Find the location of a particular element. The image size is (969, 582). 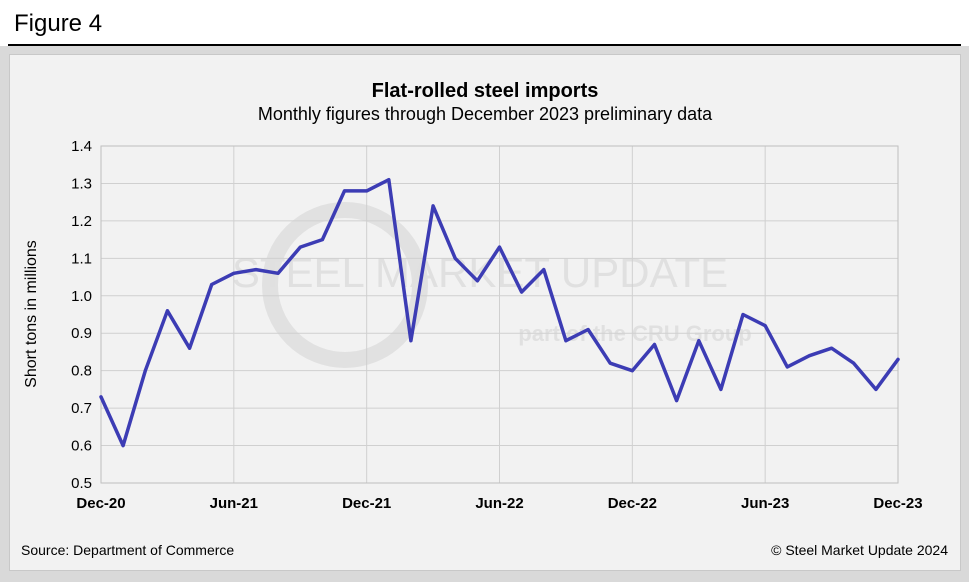

y-tick-label: 0.9 is located at coordinates (81, 333).